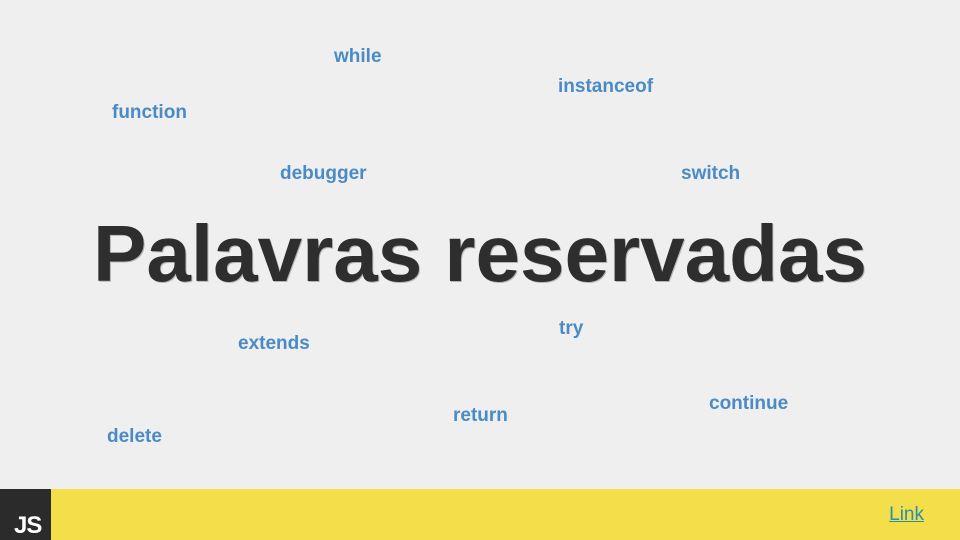 The image size is (960, 540). I want to click on keyword-switch: switch, so click(711, 173).